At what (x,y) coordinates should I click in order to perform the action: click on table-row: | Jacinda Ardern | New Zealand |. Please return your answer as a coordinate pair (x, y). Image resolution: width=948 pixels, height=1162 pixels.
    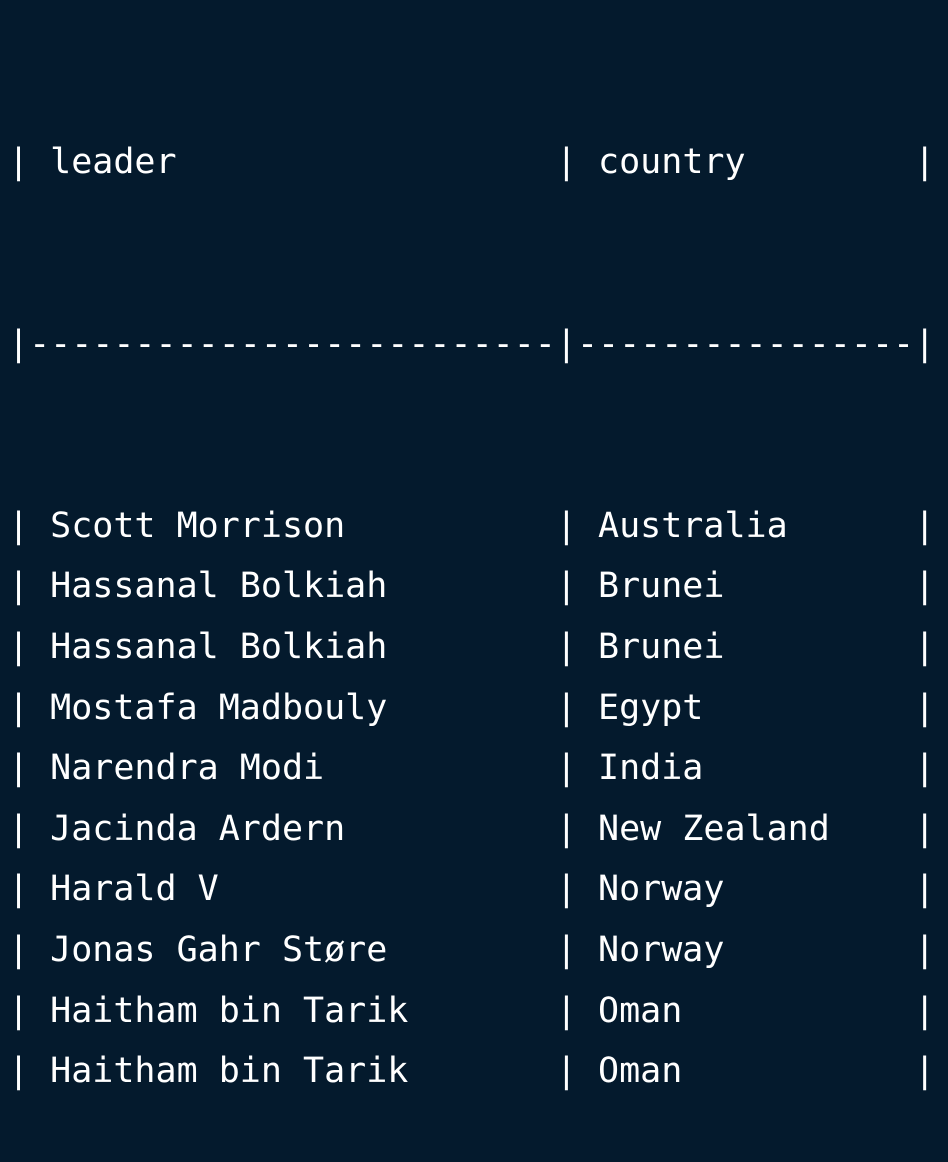
    Looking at the image, I should click on (471, 829).